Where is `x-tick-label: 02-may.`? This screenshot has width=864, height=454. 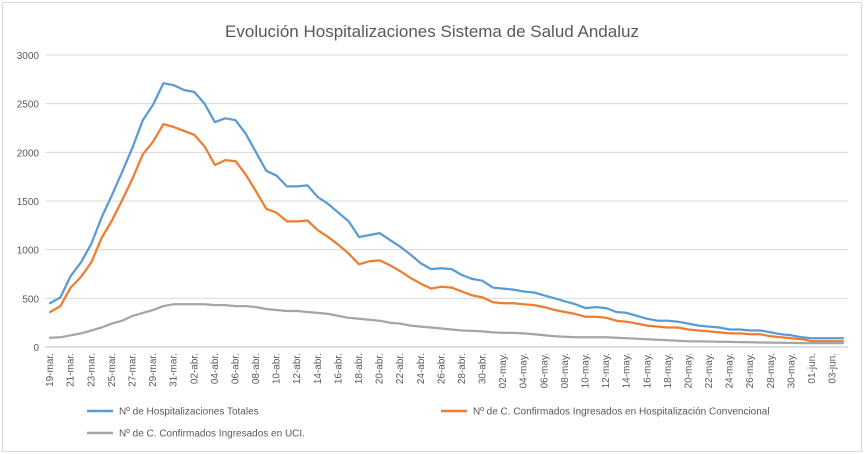
x-tick-label: 02-may. is located at coordinates (503, 370).